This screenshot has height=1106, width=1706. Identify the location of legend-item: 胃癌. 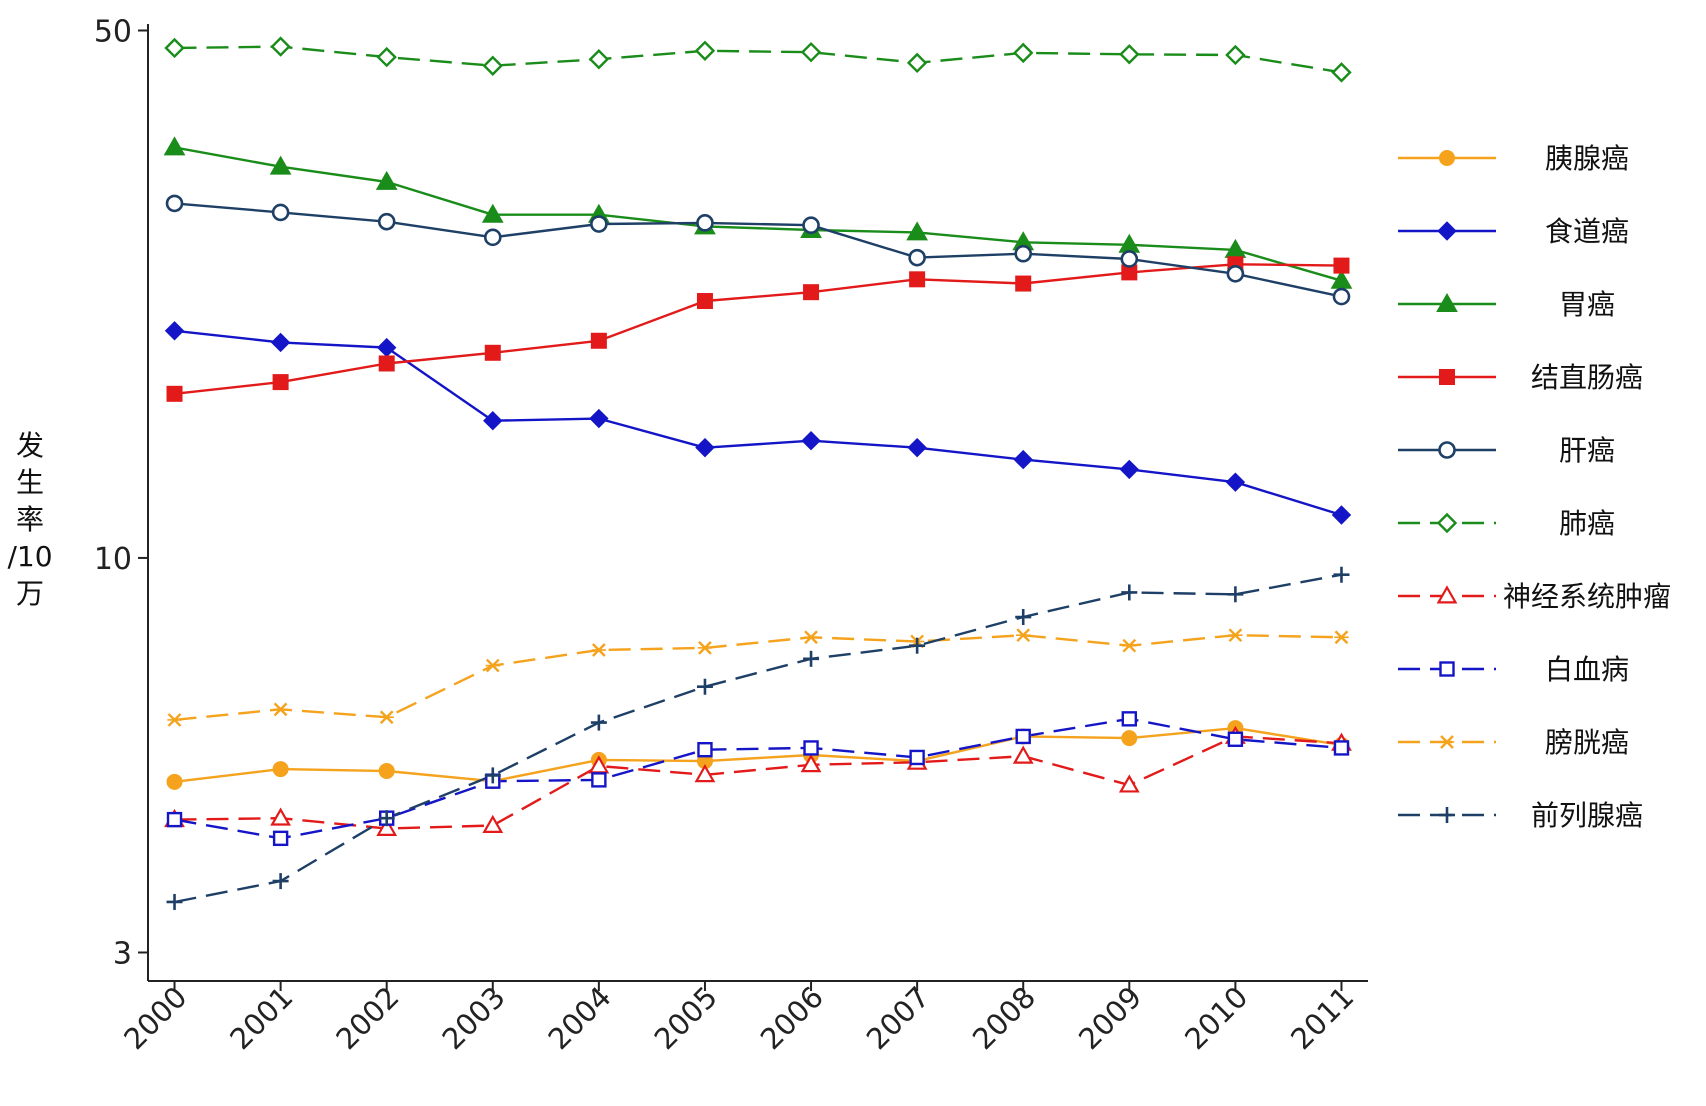
(1506, 304).